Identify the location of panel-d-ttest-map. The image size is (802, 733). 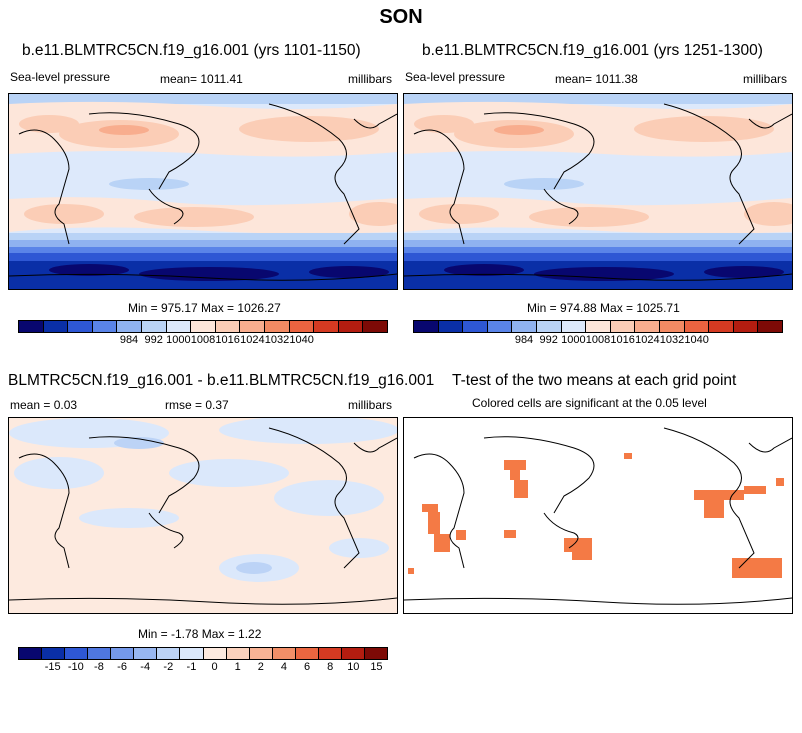
(598, 515).